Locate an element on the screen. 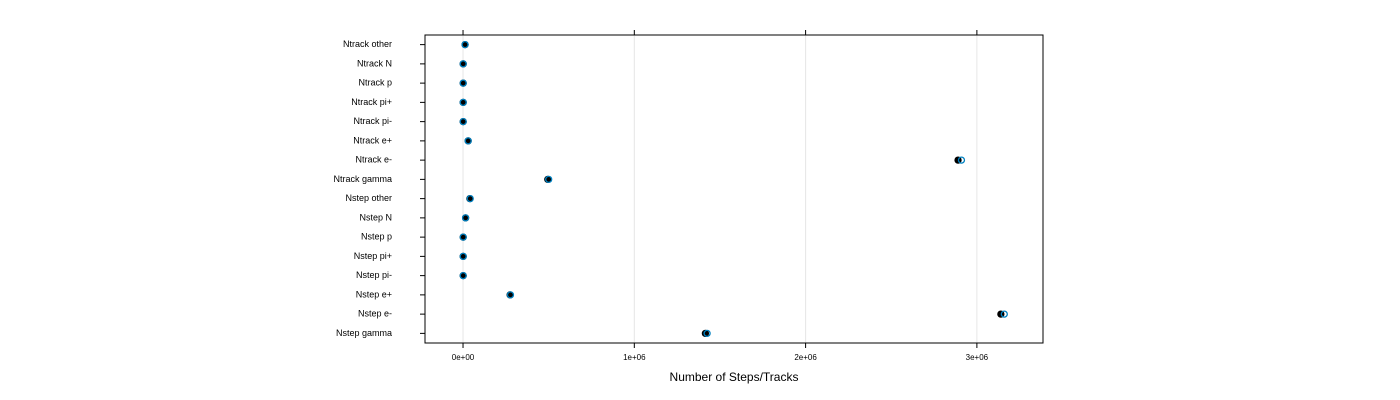  y-tick-label: Ntrack pi- is located at coordinates (372, 121).